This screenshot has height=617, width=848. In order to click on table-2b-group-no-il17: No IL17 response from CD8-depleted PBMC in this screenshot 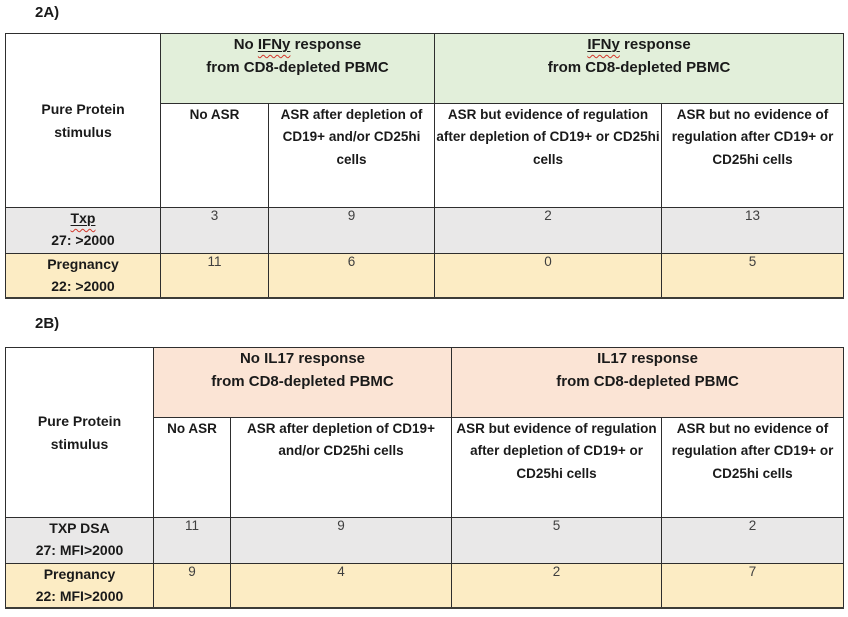, I will do `click(302, 382)`.